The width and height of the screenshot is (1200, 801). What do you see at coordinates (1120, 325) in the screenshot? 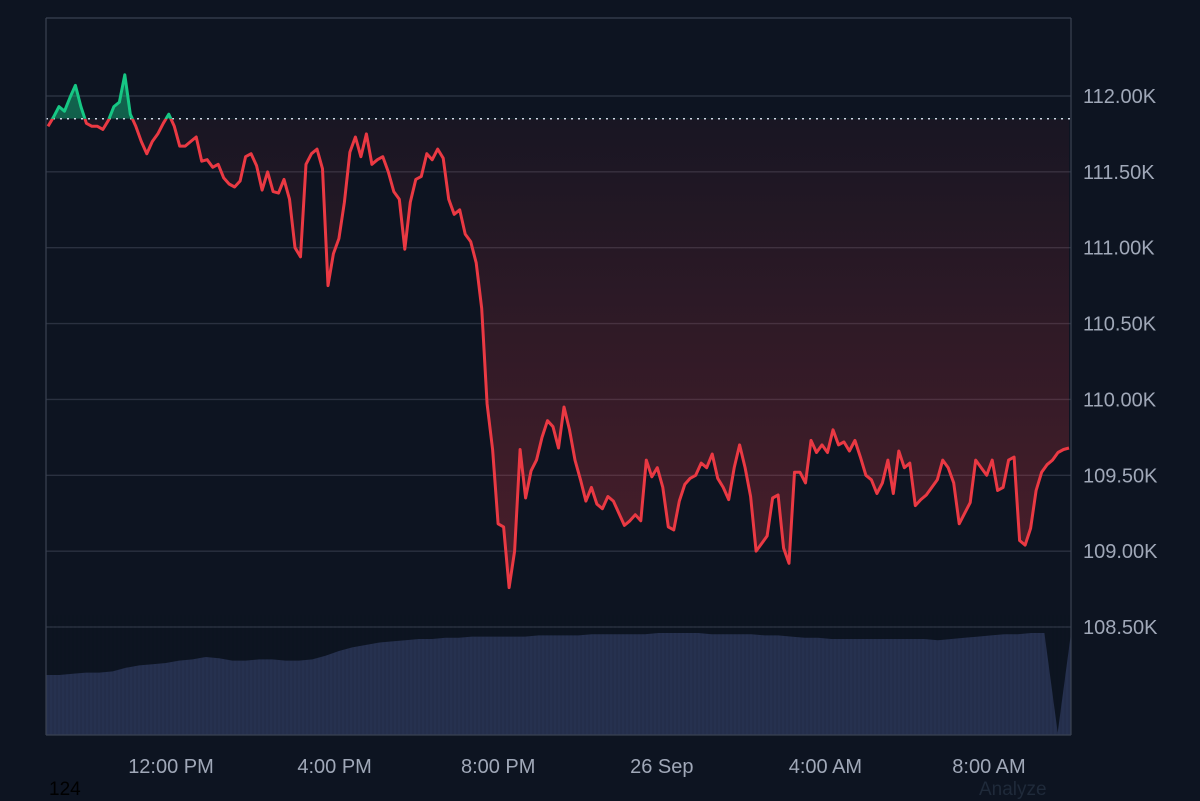
I see `y-tick-label: 110.50K` at bounding box center [1120, 325].